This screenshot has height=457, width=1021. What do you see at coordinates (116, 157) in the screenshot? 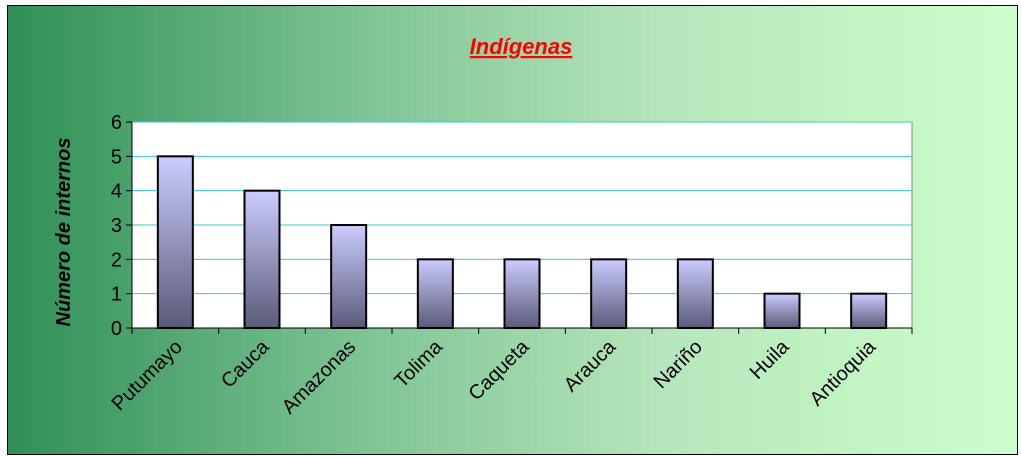
I see `y-tick-label: 5` at bounding box center [116, 157].